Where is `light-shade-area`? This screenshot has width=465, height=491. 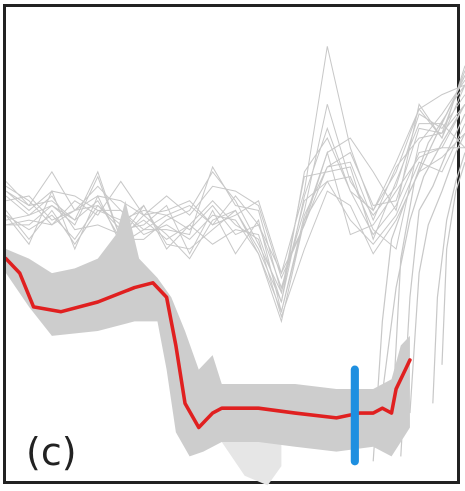 light-shade-area is located at coordinates (251, 463).